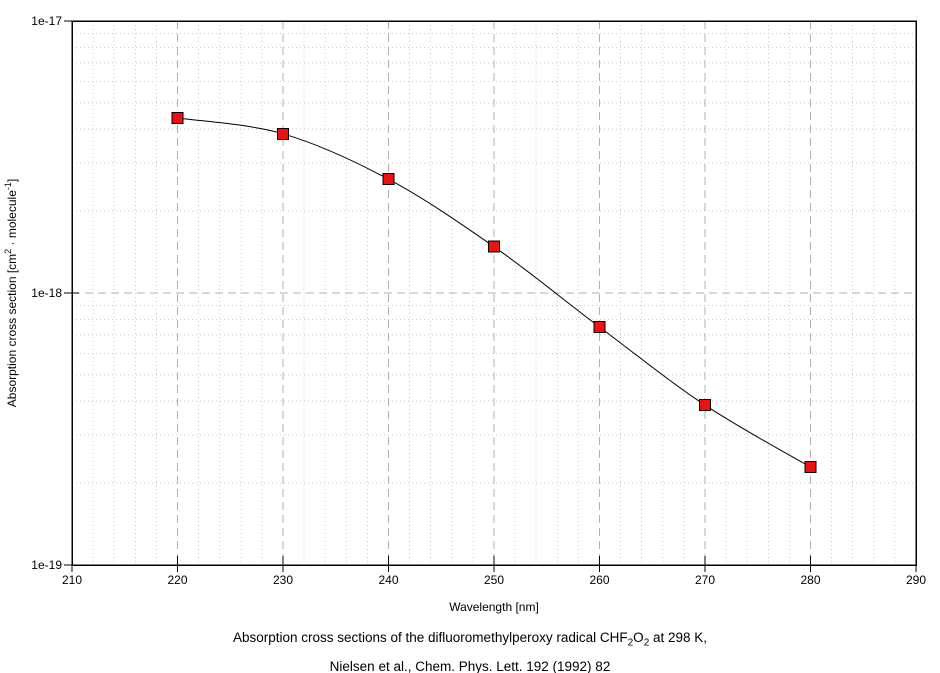 The height and width of the screenshot is (673, 940). Describe the element at coordinates (638, 637) in the screenshot. I see `caption-text-segment: O` at that location.